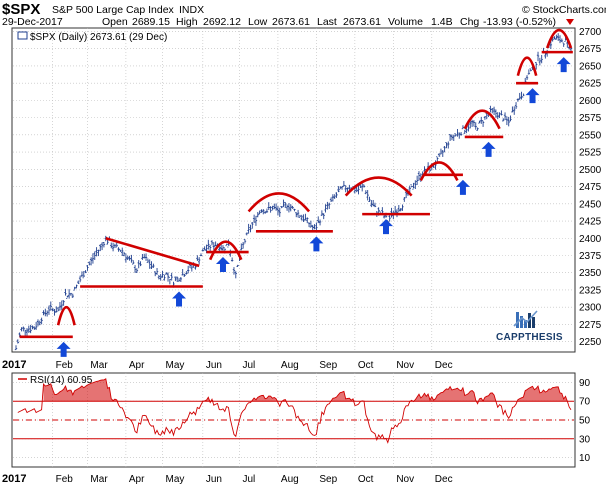 The width and height of the screenshot is (606, 488). I want to click on legend-swatch-icon, so click(22, 35).